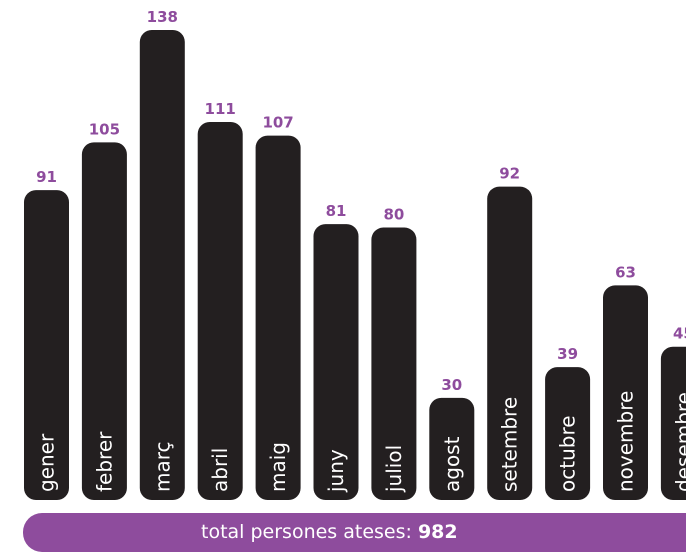 The width and height of the screenshot is (686, 552). Describe the element at coordinates (46, 345) in the screenshot. I see `bar-gener` at that location.